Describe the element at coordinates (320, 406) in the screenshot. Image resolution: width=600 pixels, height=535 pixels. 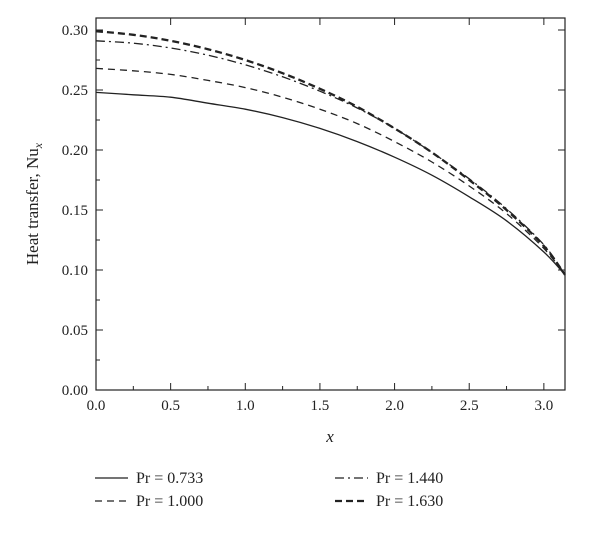
I see `x-tick-label: 1.5` at that location.